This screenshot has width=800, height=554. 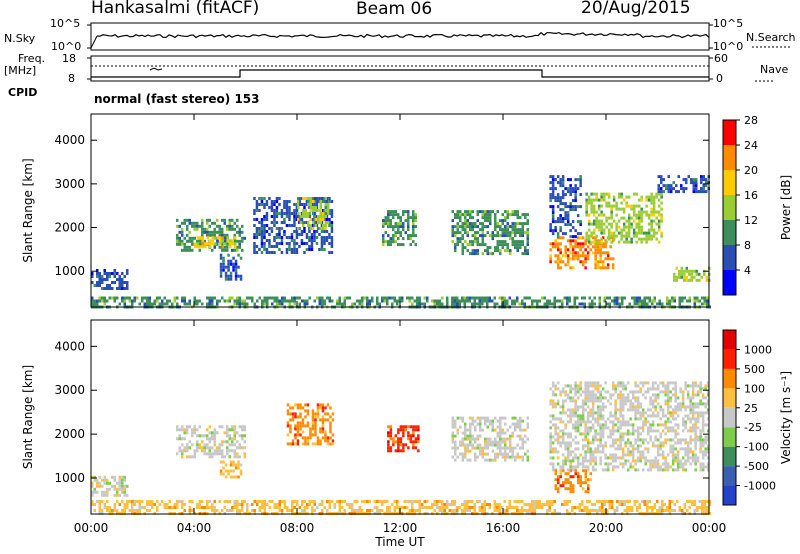 What do you see at coordinates (66, 46) in the screenshot?
I see `nsky-tick-bottom: 10^0` at bounding box center [66, 46].